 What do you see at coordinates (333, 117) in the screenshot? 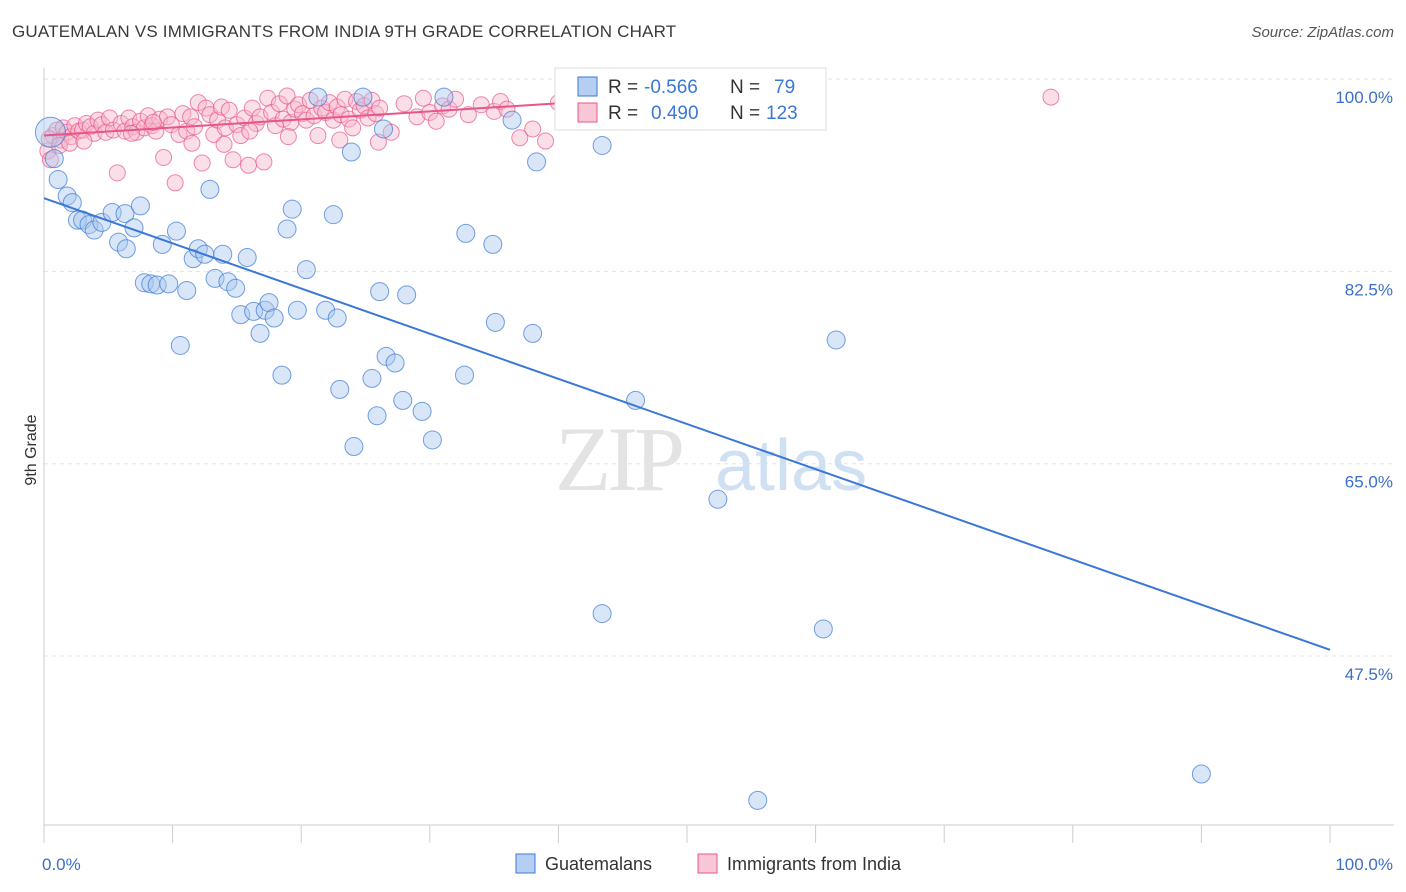
I see `trend-line-india` at bounding box center [333, 117].